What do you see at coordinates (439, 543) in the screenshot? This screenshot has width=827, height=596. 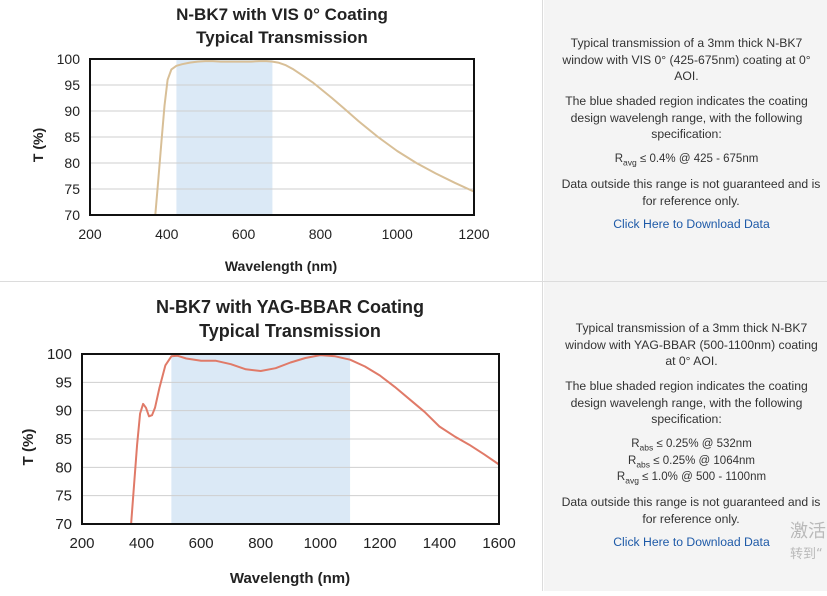 I see `x-tick-label: 1400` at bounding box center [439, 543].